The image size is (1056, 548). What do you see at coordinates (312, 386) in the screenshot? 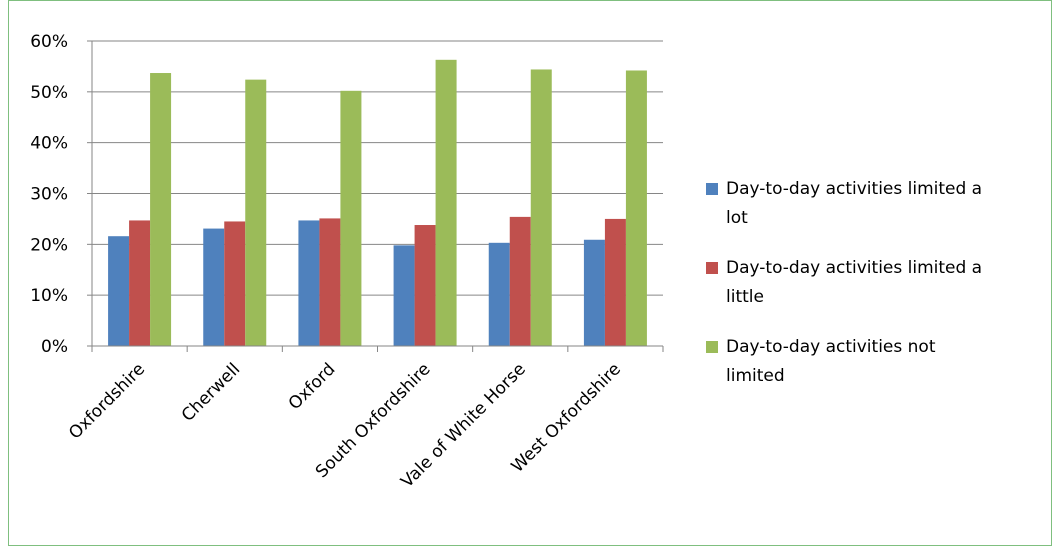
I see `x-tick-label: Oxford` at bounding box center [312, 386].